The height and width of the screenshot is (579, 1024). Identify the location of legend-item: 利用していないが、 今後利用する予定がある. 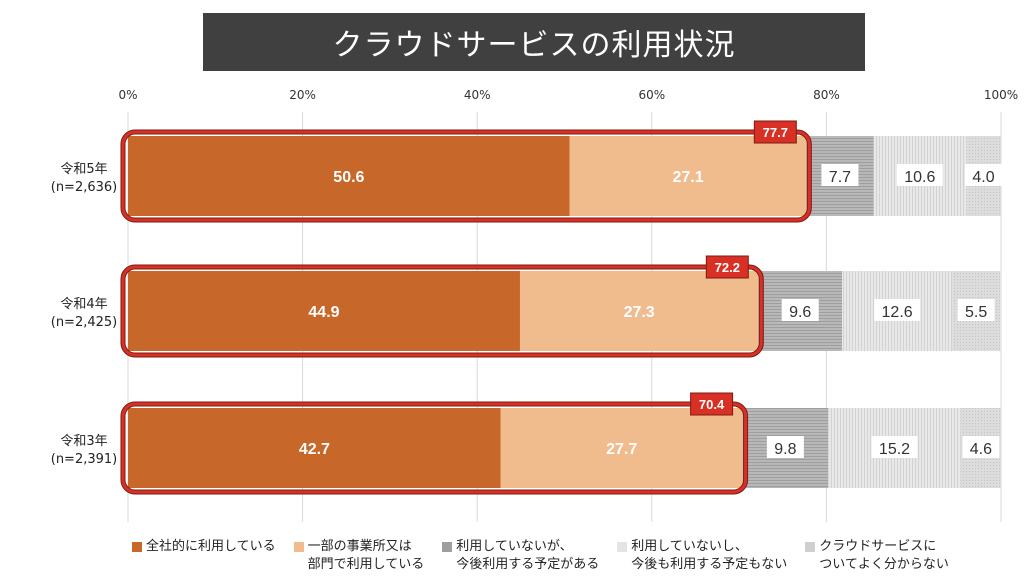
(520, 557).